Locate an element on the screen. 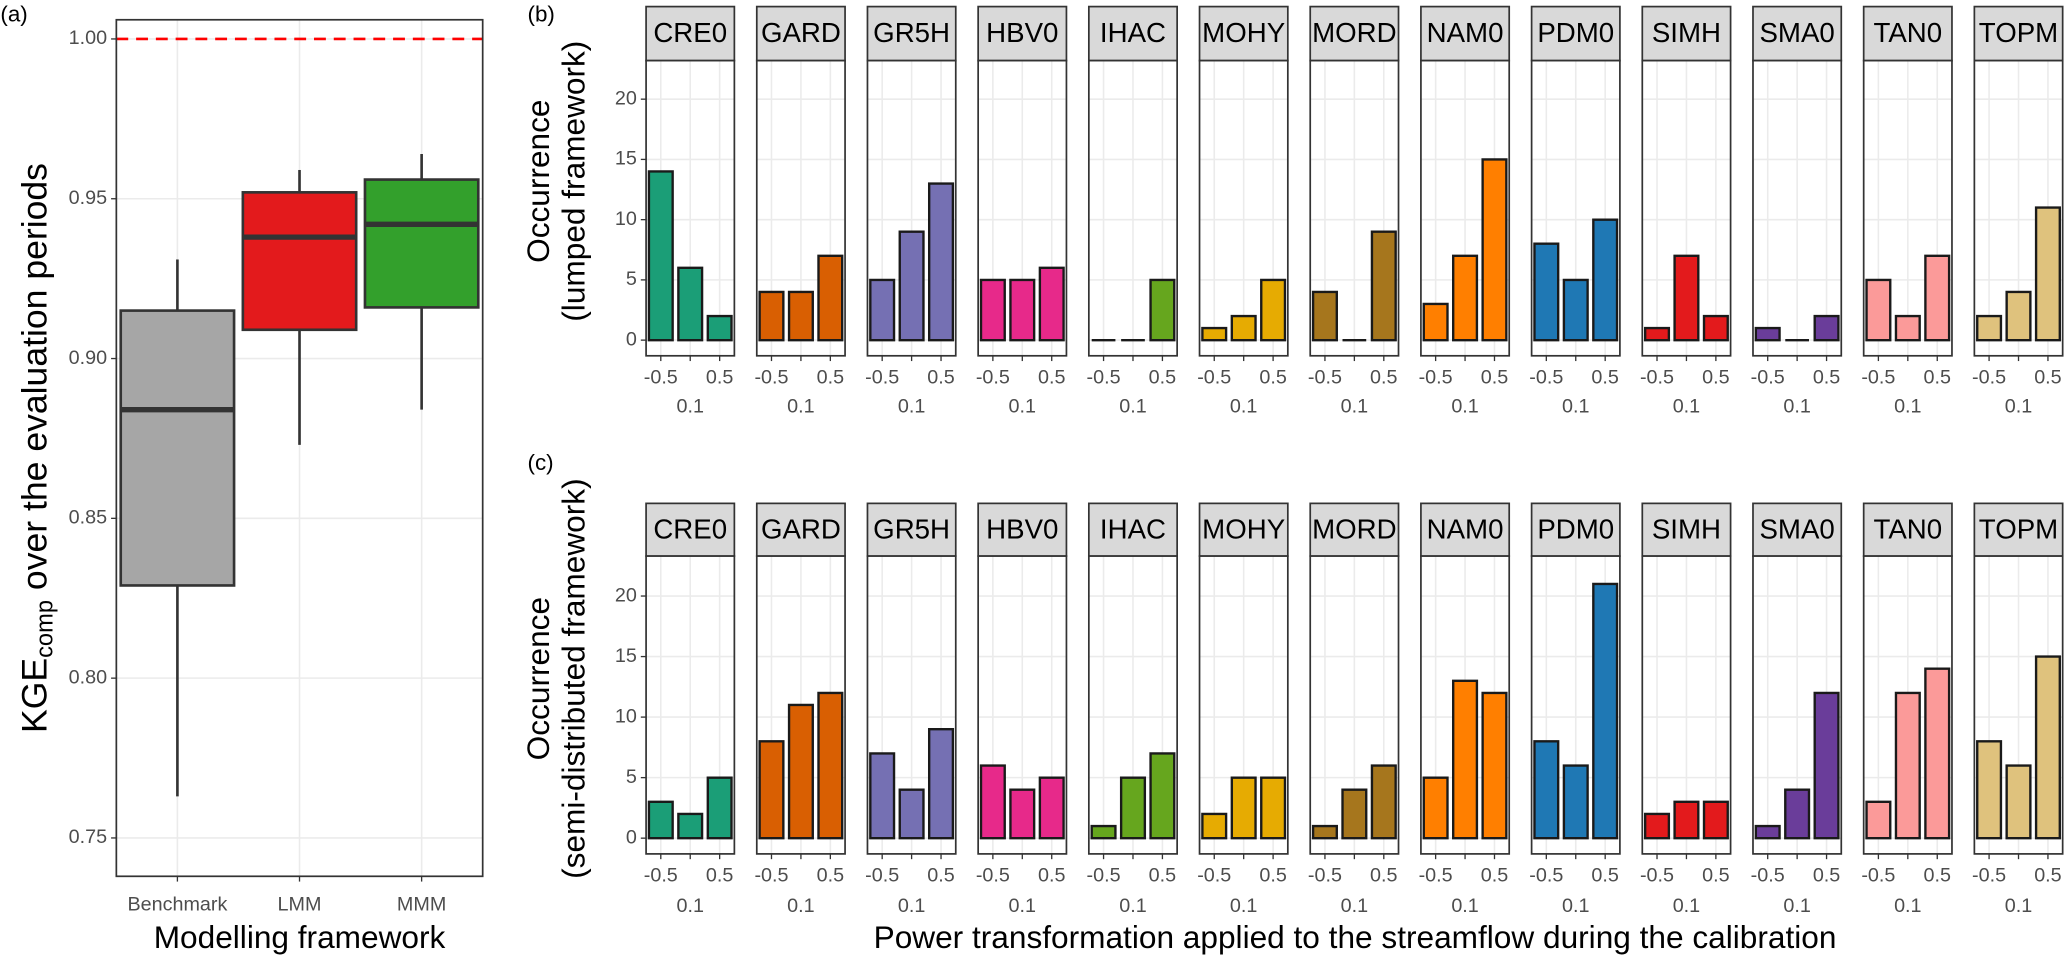  strip-label: MORD is located at coordinates (1354, 32).